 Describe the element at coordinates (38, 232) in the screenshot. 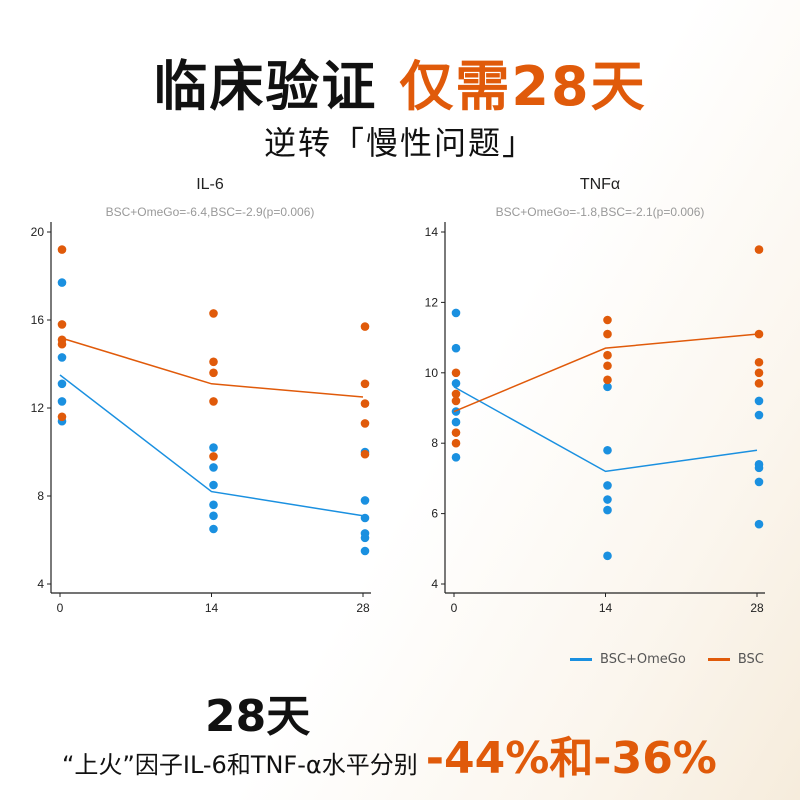

I see `y-tick-label: 20` at that location.